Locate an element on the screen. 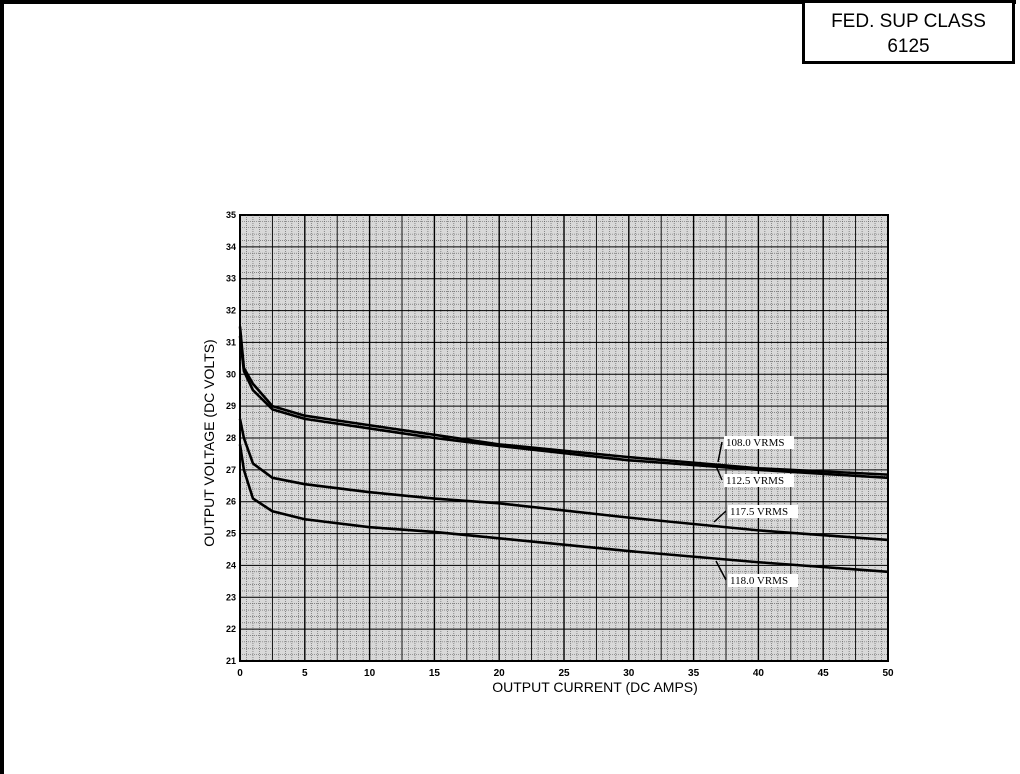 The image size is (1020, 774). series-label: 108.0 VRMS is located at coordinates (755, 443).